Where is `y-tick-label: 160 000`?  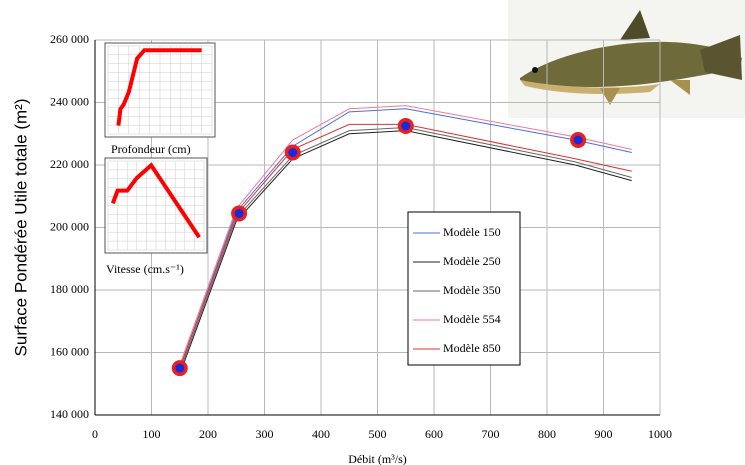
y-tick-label: 160 000 is located at coordinates (69, 351).